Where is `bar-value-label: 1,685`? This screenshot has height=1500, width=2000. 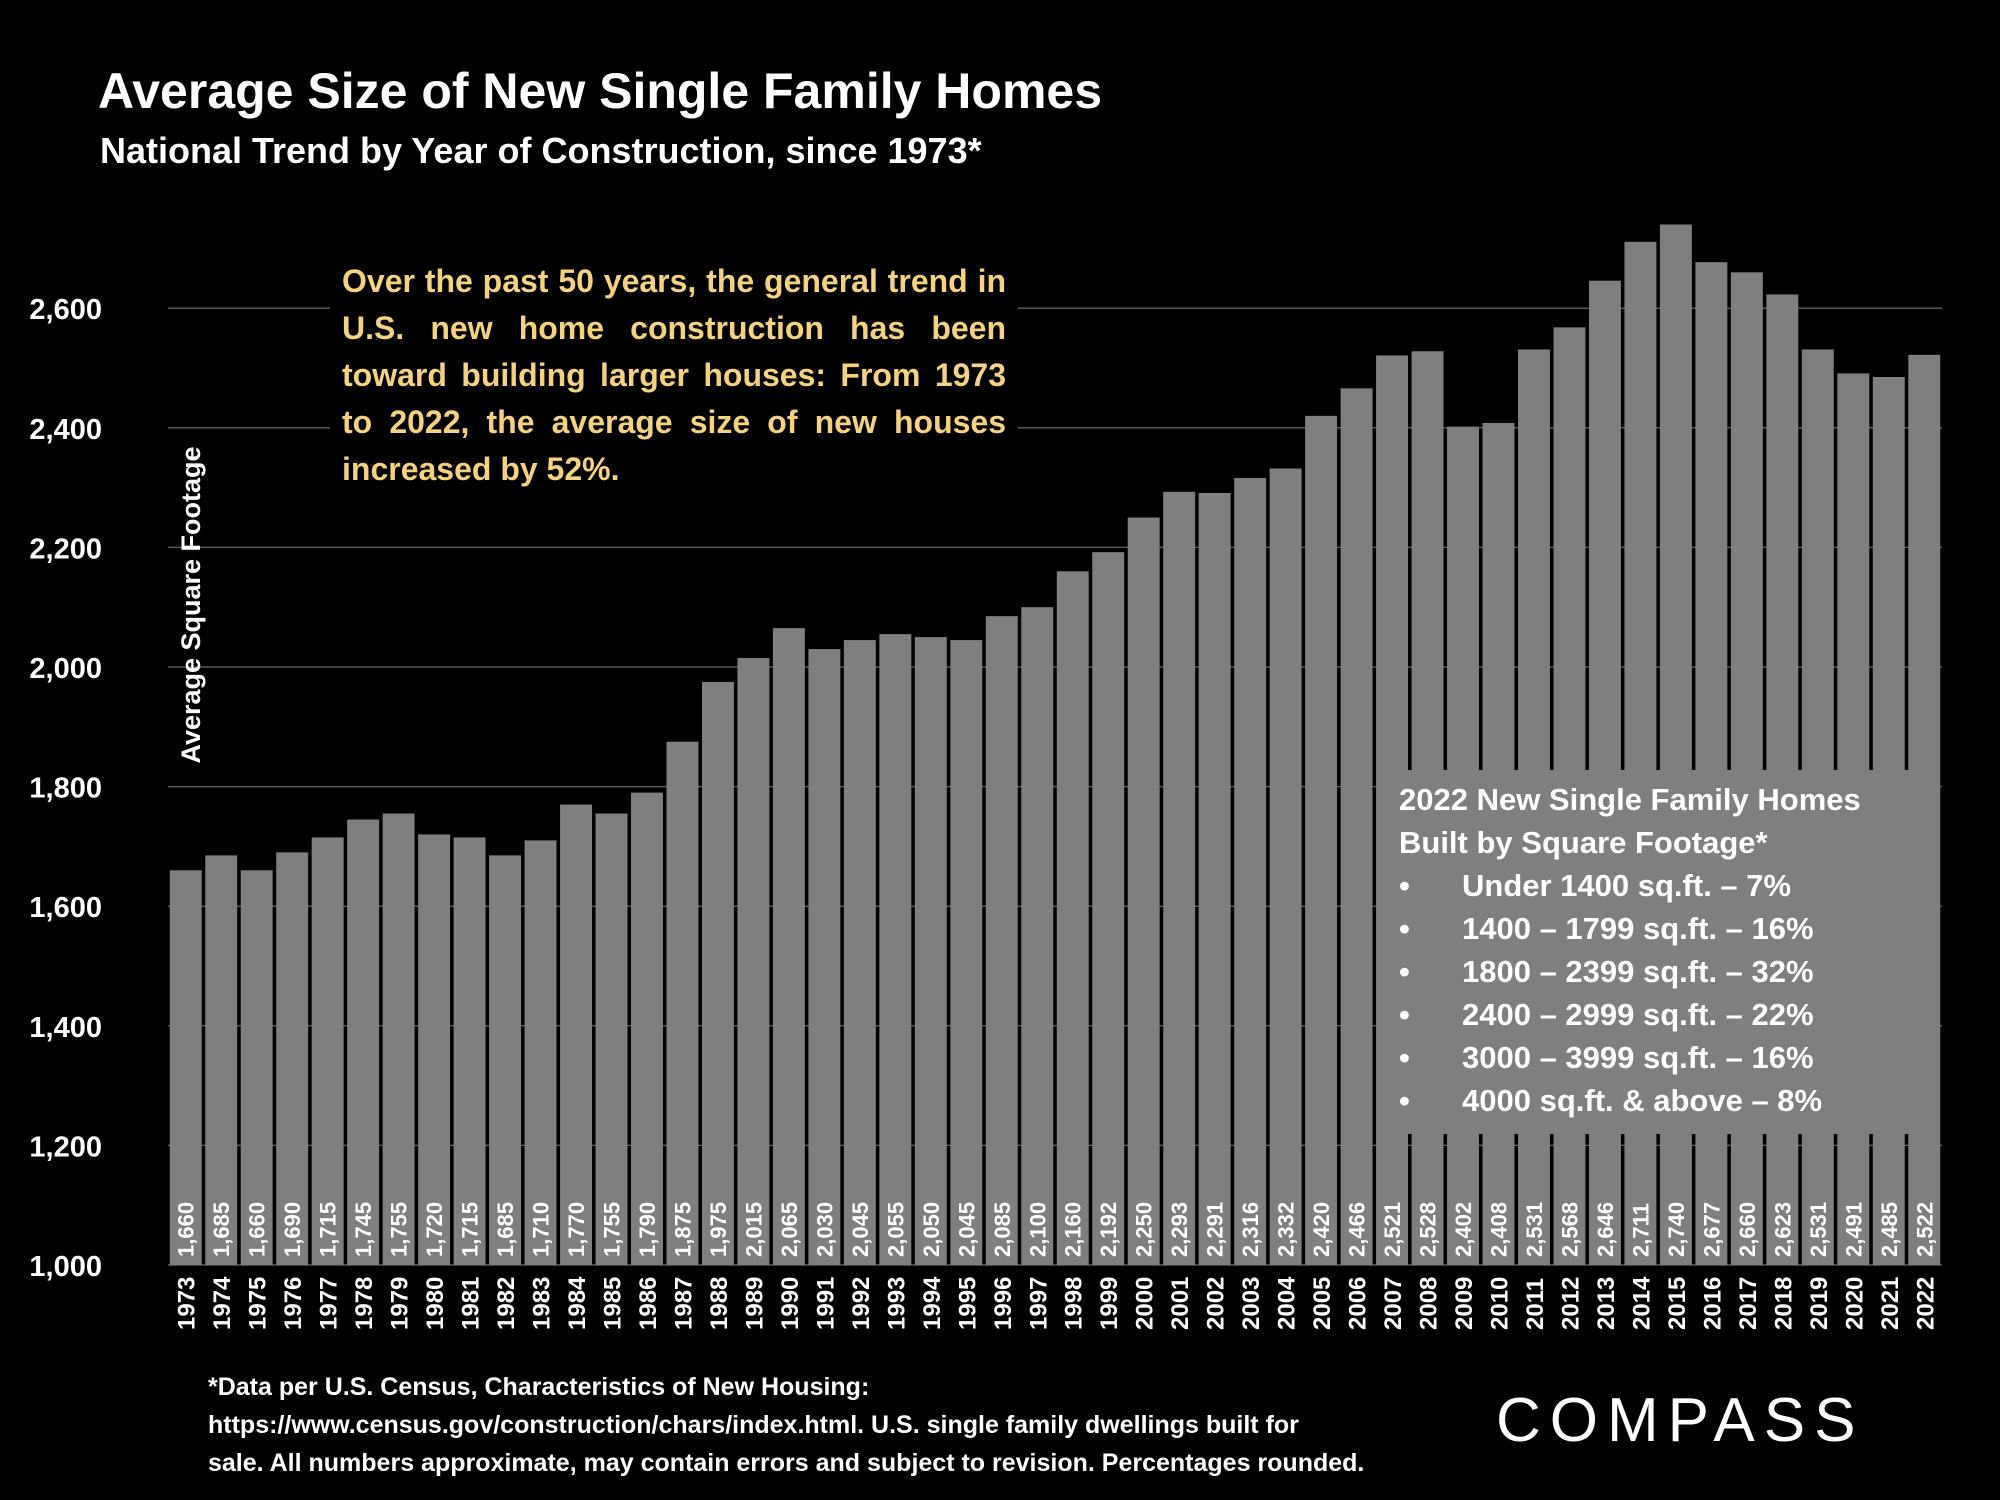
bar-value-label: 1,685 is located at coordinates (505, 1229).